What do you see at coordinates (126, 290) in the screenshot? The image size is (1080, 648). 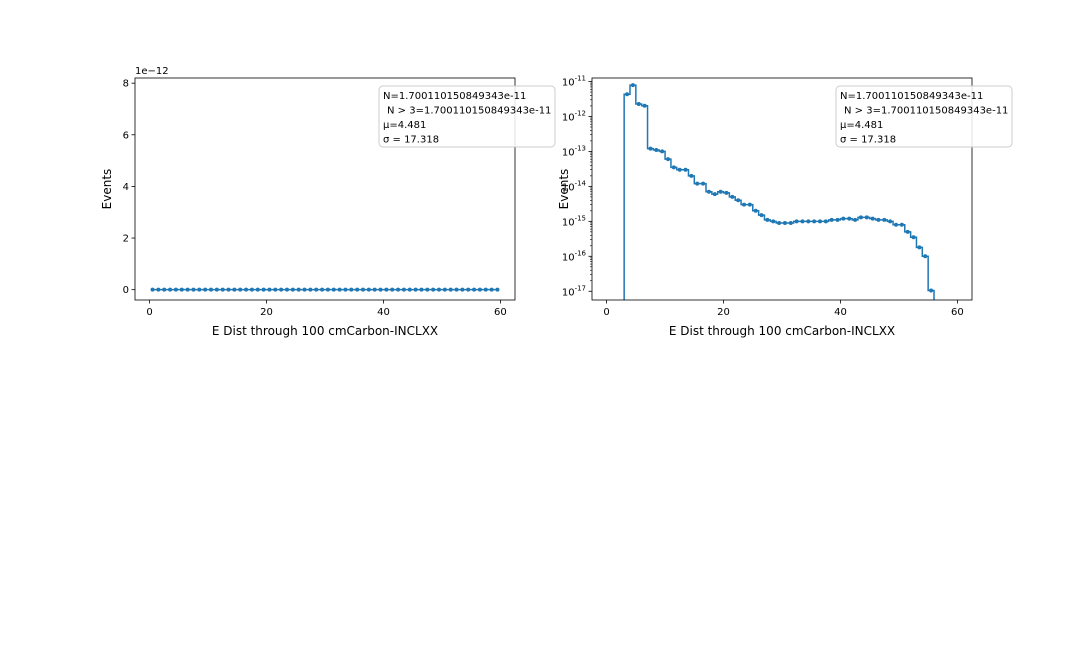 I see `y-tick-label: 0` at bounding box center [126, 290].